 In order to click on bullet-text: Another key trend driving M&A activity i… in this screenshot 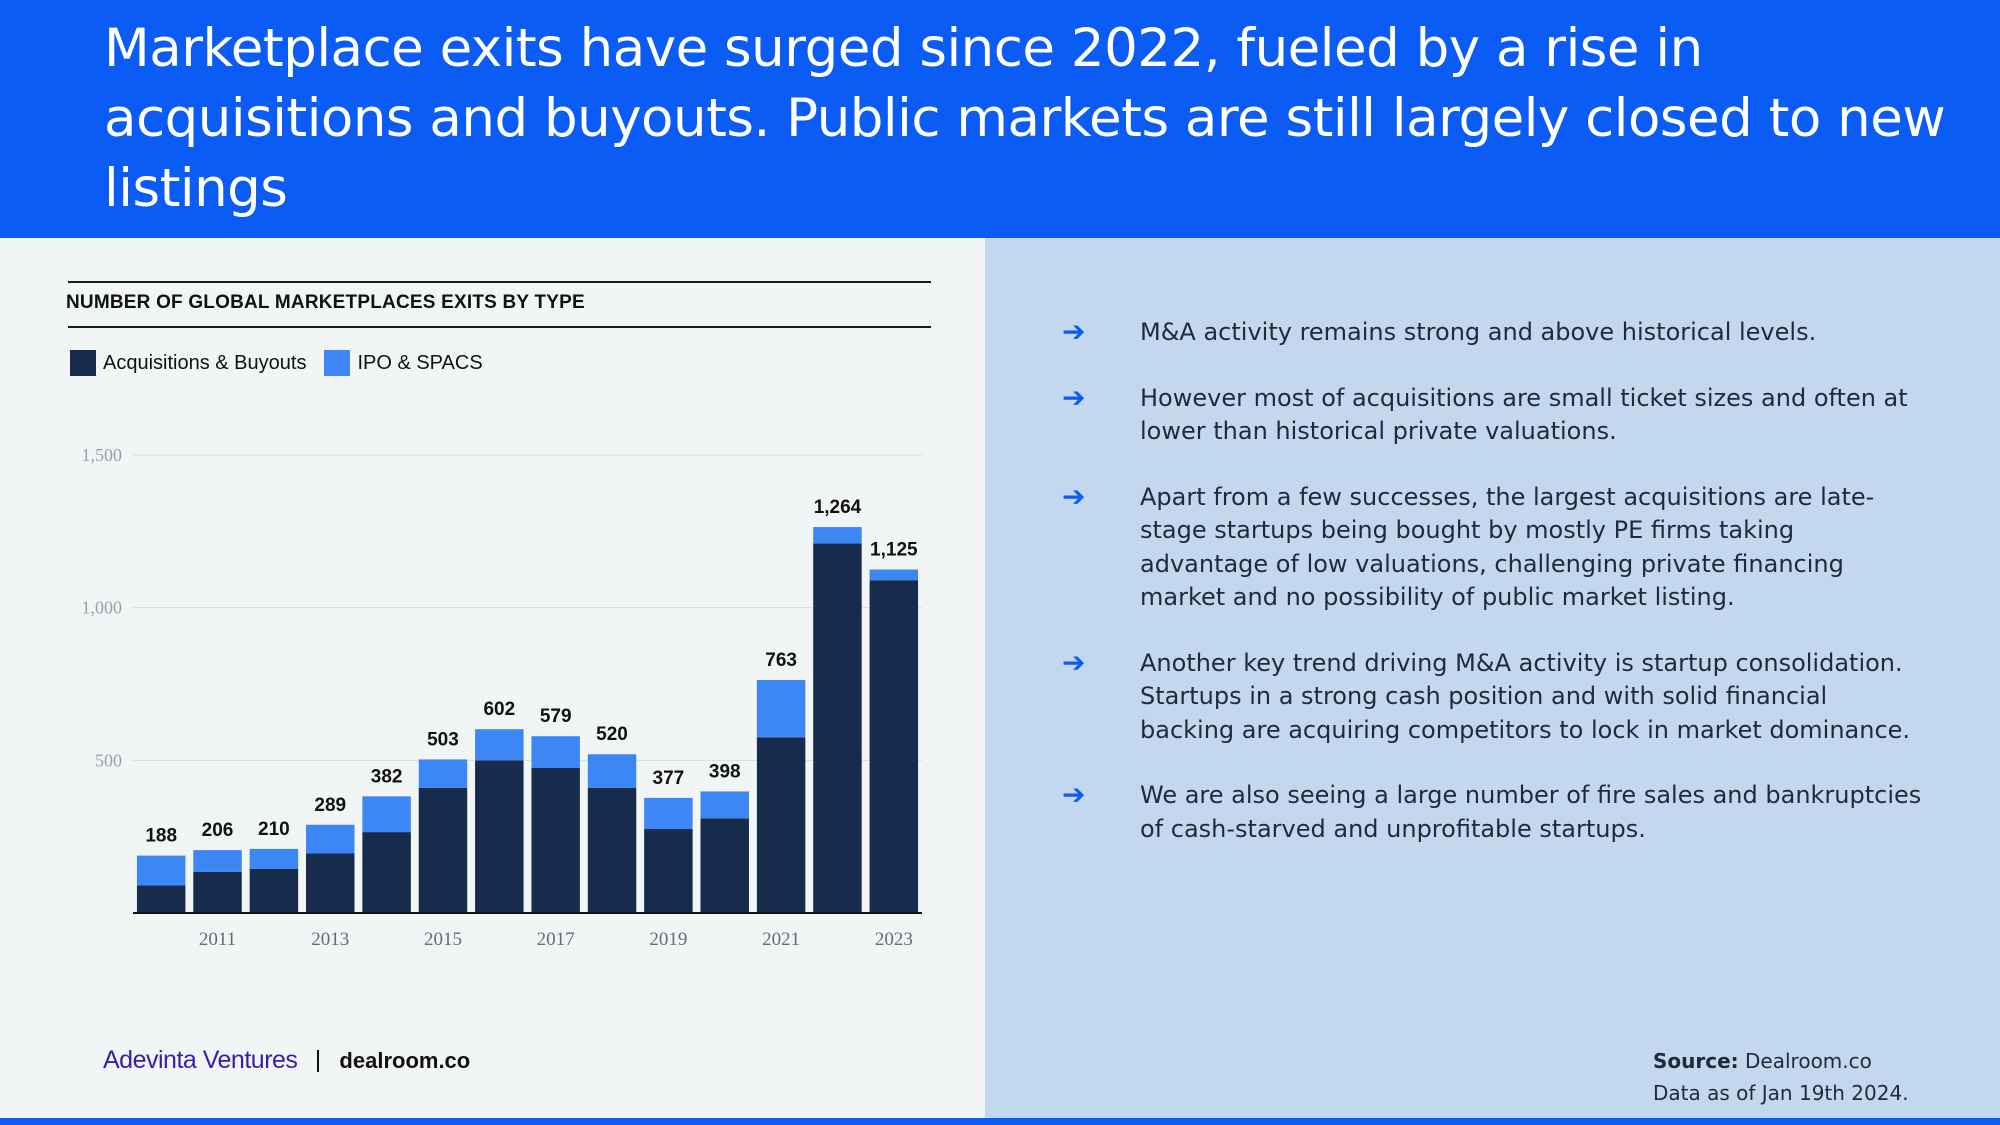, I will do `click(1525, 696)`.